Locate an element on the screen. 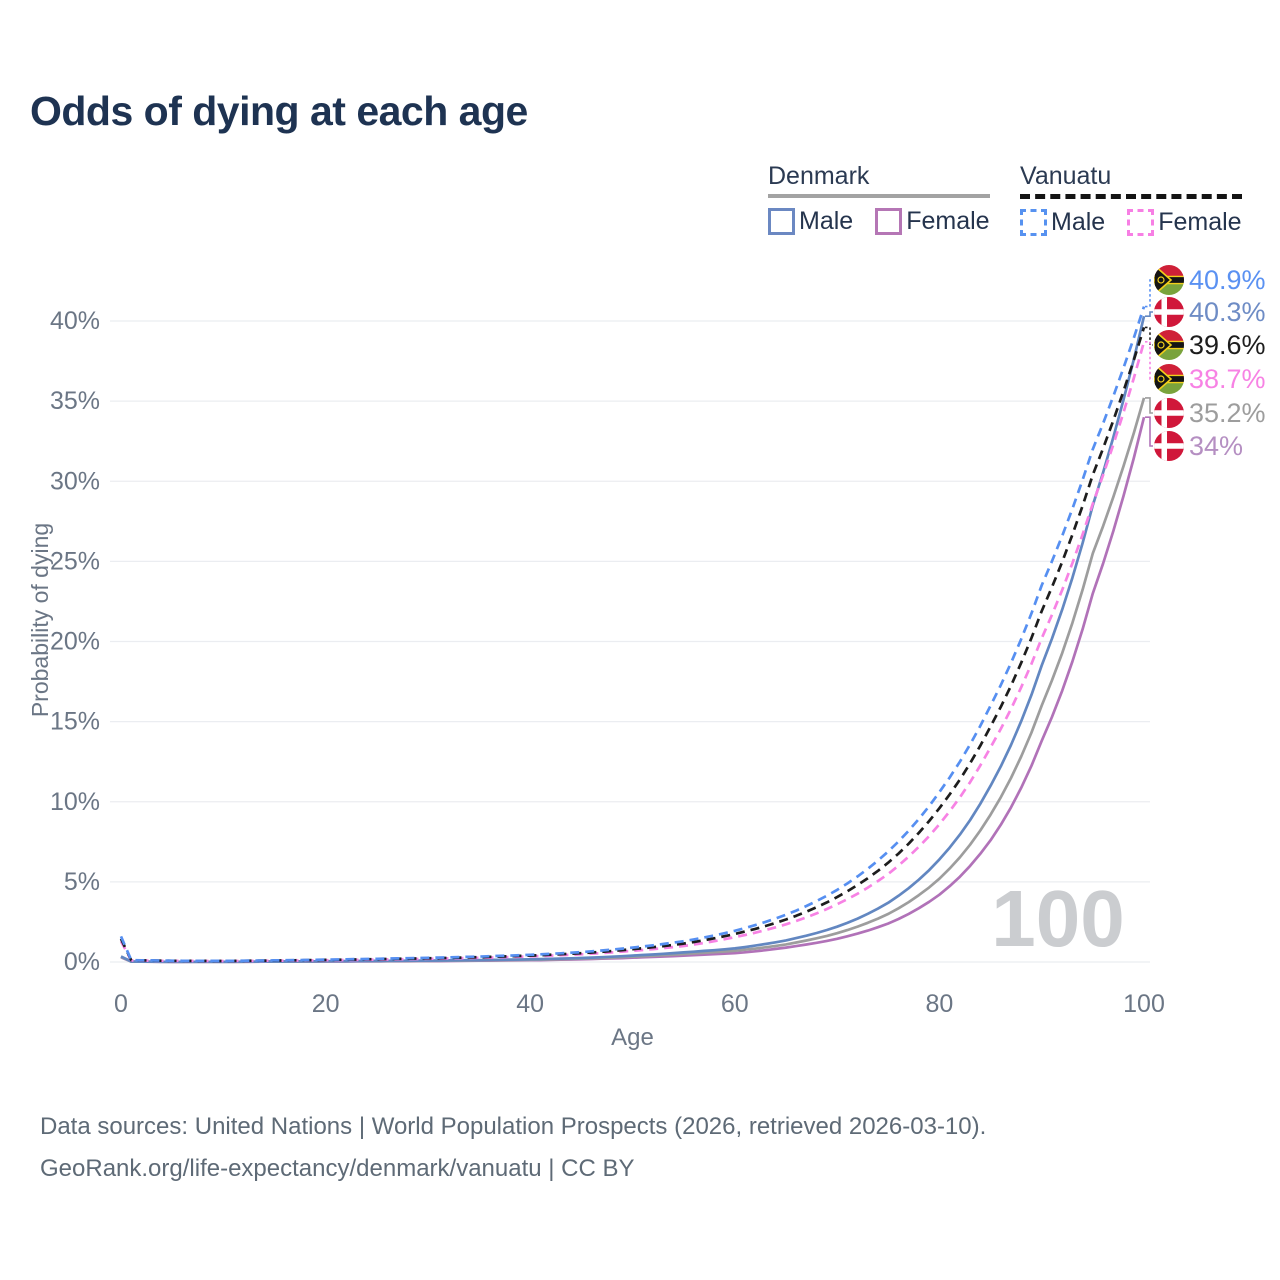 This screenshot has width=1280, height=1280. legend-vanuatu-female-swatch is located at coordinates (1141, 222).